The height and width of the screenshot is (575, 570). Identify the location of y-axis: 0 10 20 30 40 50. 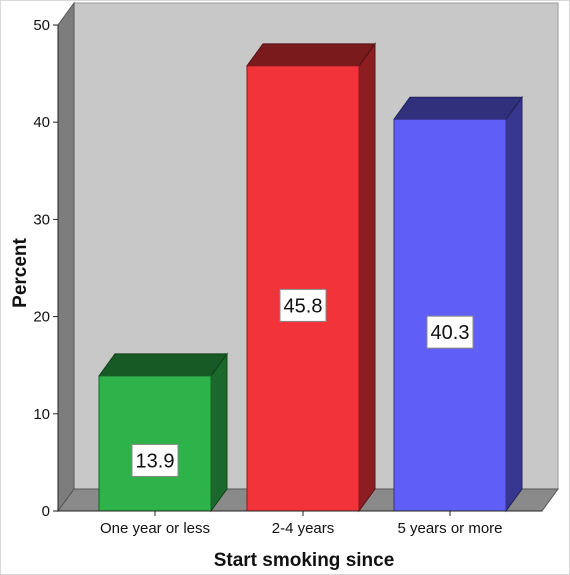
(46, 268).